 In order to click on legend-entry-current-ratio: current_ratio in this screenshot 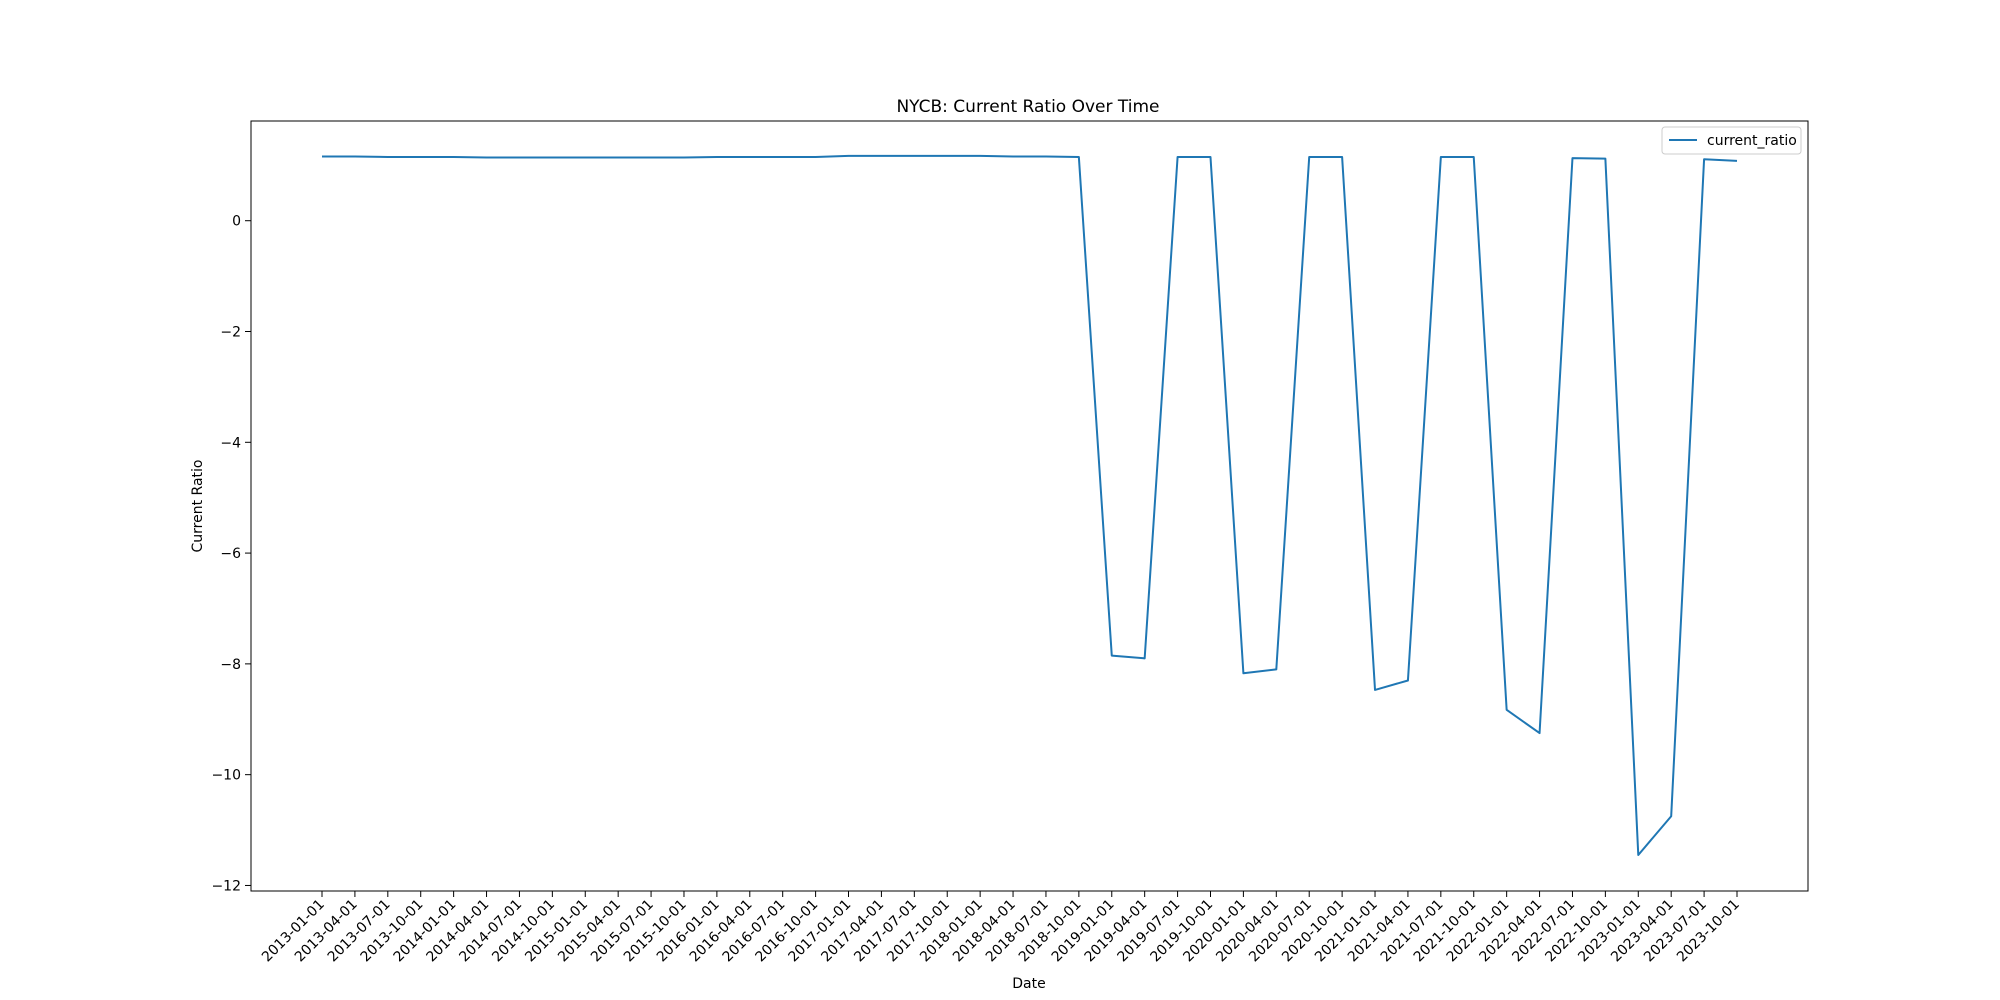, I will do `click(1752, 141)`.